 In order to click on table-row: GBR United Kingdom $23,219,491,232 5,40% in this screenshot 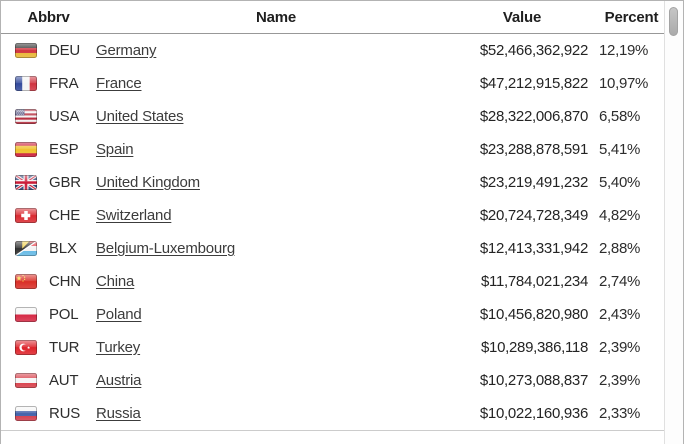, I will do `click(332, 182)`.